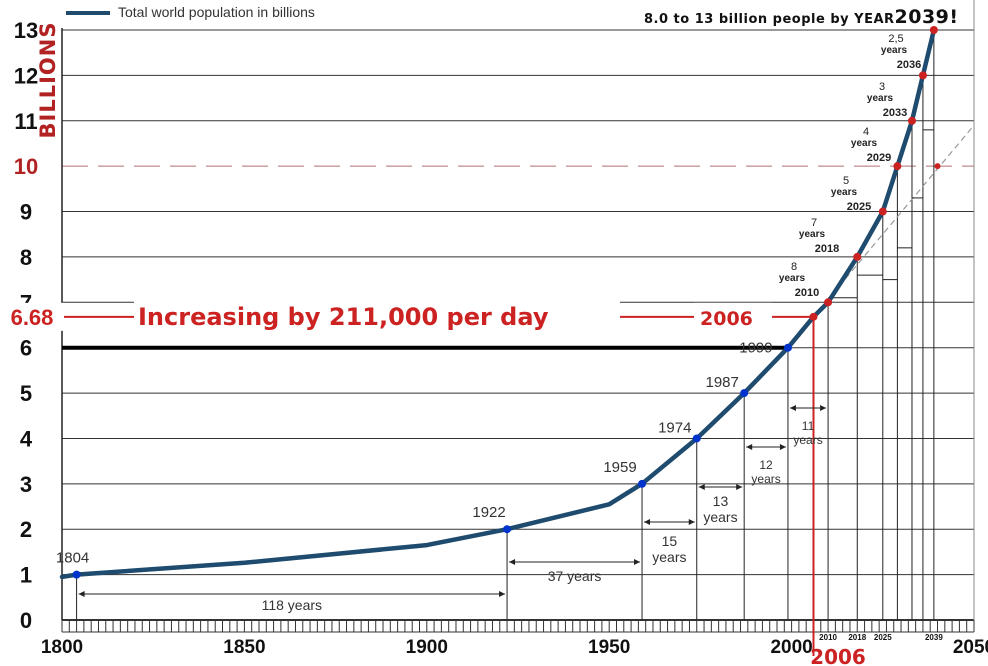 The image size is (988, 666). I want to click on future-interval-year-1: 2018, so click(827, 249).